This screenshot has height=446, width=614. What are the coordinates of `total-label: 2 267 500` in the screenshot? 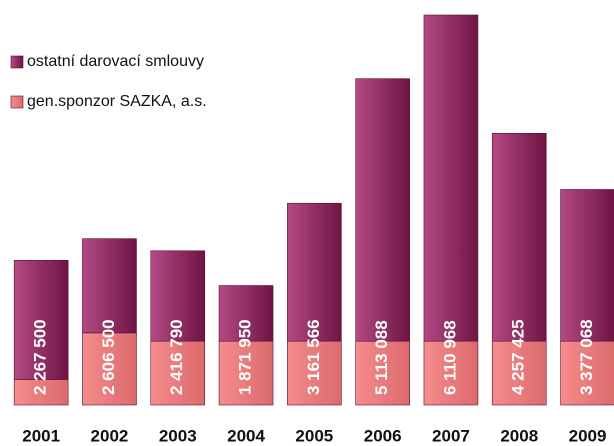 It's located at (40, 357).